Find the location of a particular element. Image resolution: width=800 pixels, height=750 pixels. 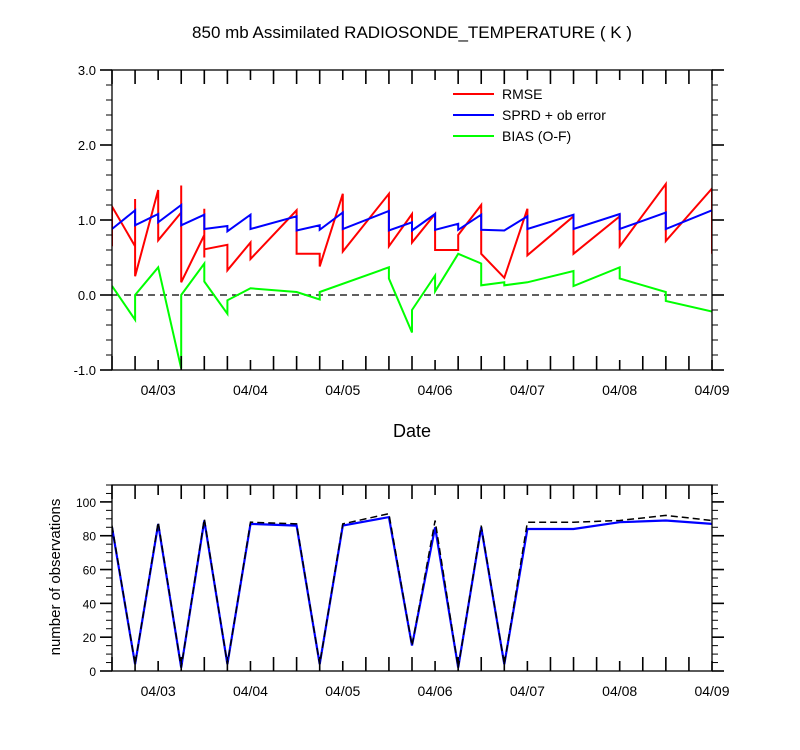

bottom-x-tick-label: 04/05 is located at coordinates (342, 691).